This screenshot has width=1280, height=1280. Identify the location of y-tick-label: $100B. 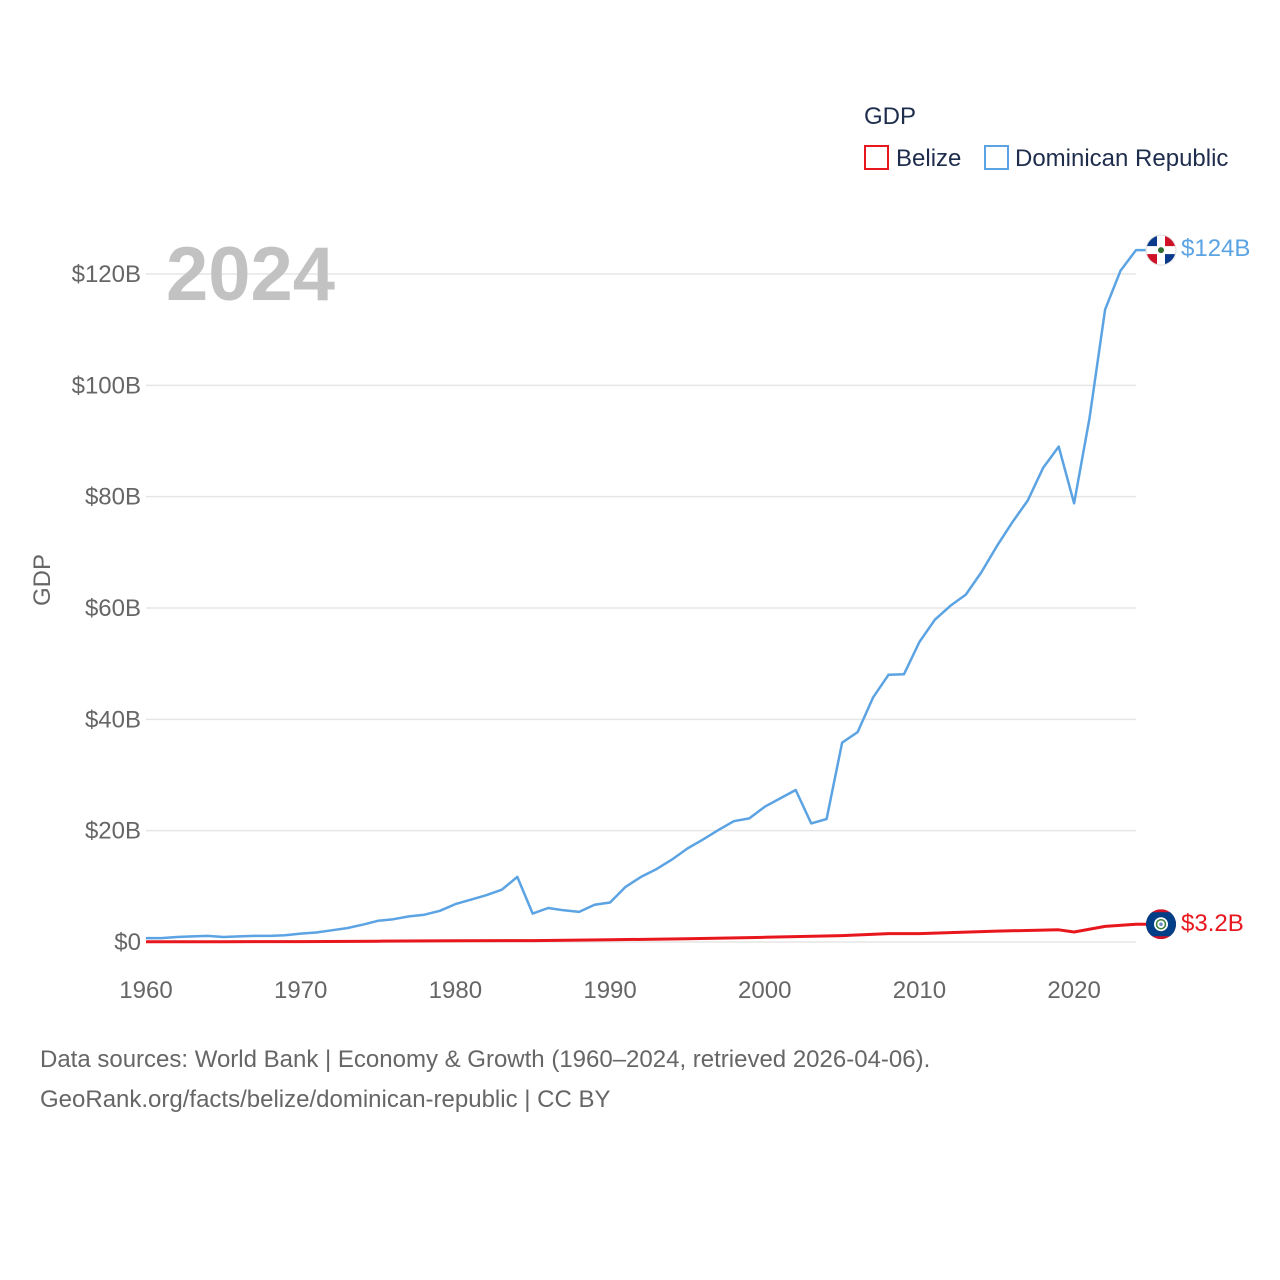
(106, 385).